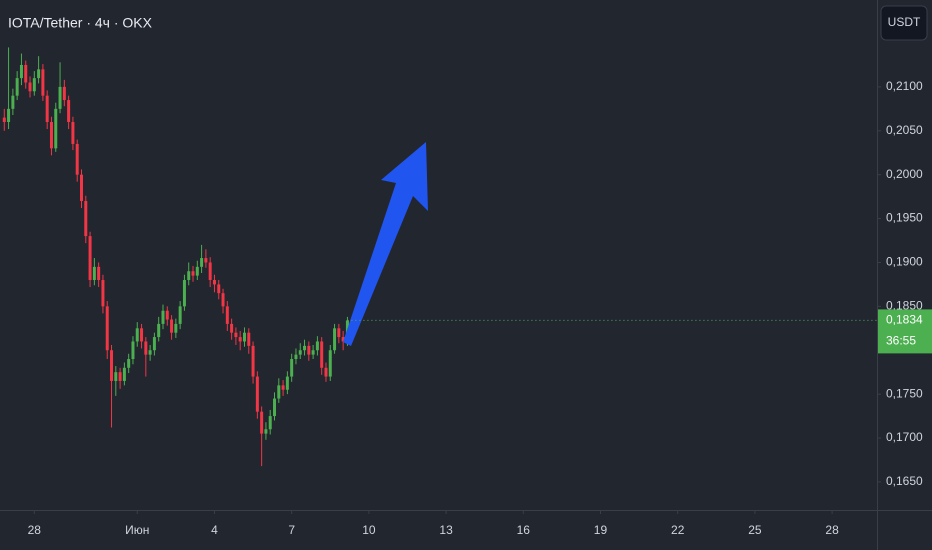 The height and width of the screenshot is (550, 932). I want to click on last-price-badge, so click(905, 331).